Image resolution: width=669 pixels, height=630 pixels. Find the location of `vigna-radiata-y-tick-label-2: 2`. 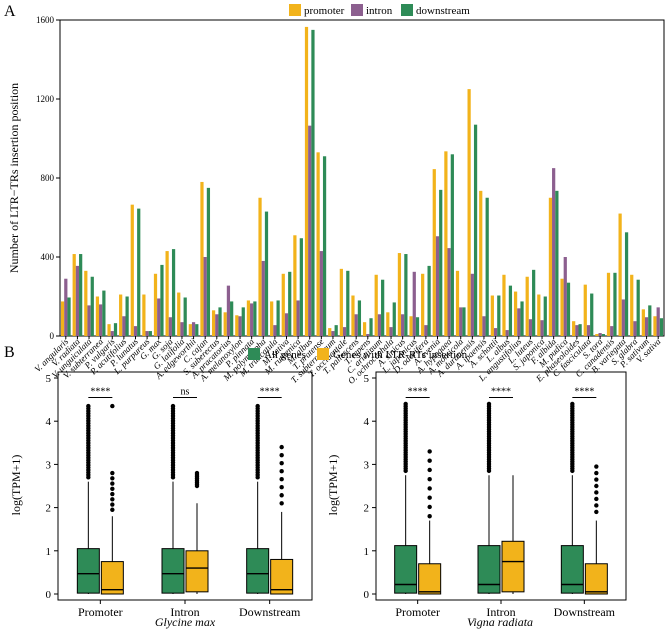

vigna-radiata-y-tick-label-2: 2 is located at coordinates (367, 509).